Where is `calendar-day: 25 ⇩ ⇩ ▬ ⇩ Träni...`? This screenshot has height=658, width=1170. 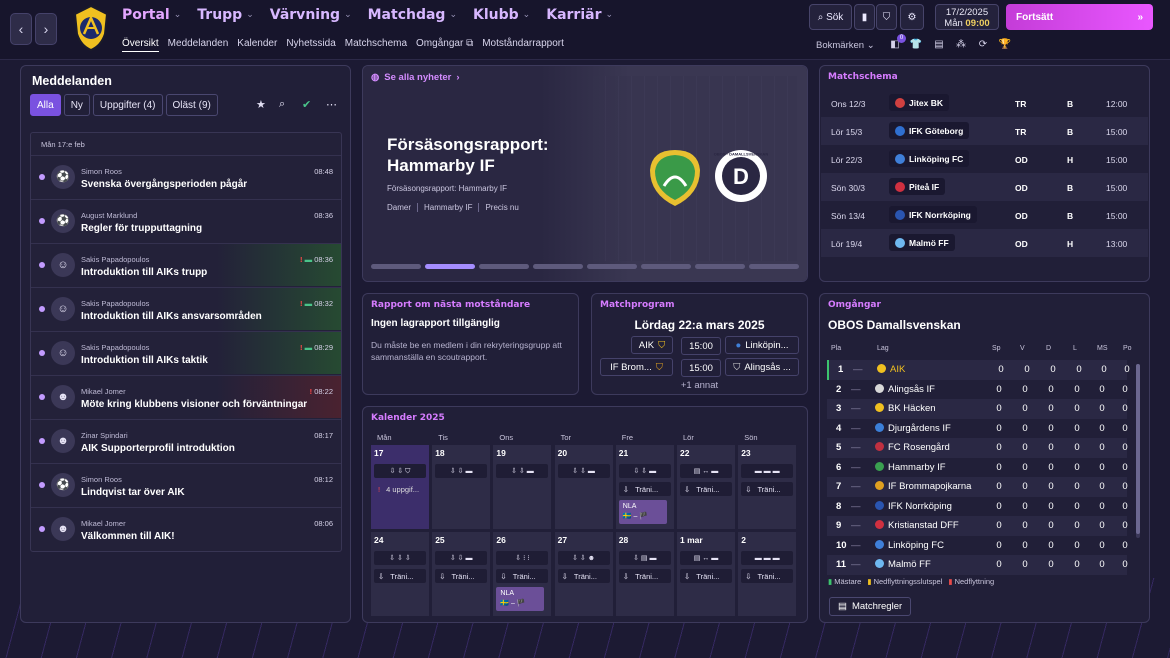 calendar-day: 25 ⇩ ⇩ ▬ ⇩ Träni... is located at coordinates (461, 574).